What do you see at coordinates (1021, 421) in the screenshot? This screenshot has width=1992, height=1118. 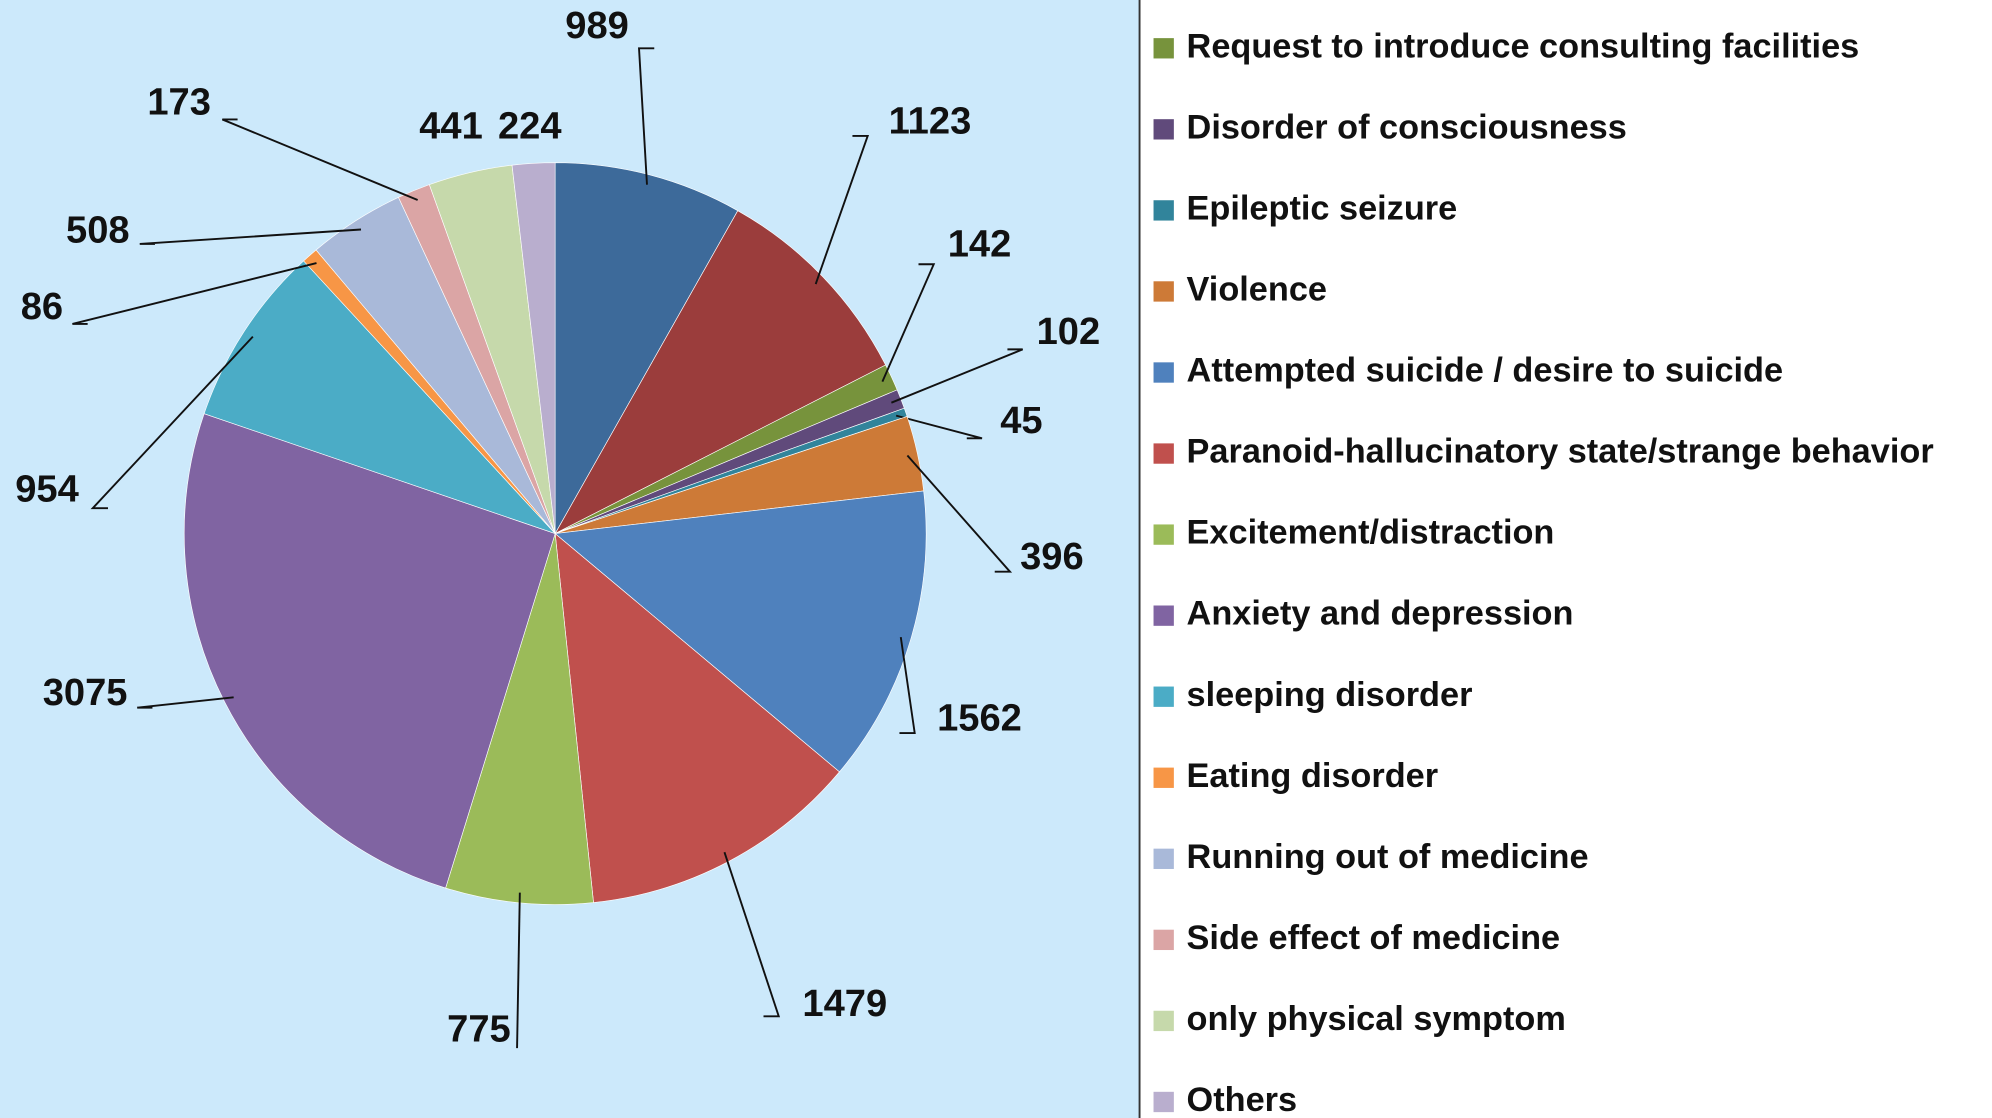 I see `data-label: 45` at bounding box center [1021, 421].